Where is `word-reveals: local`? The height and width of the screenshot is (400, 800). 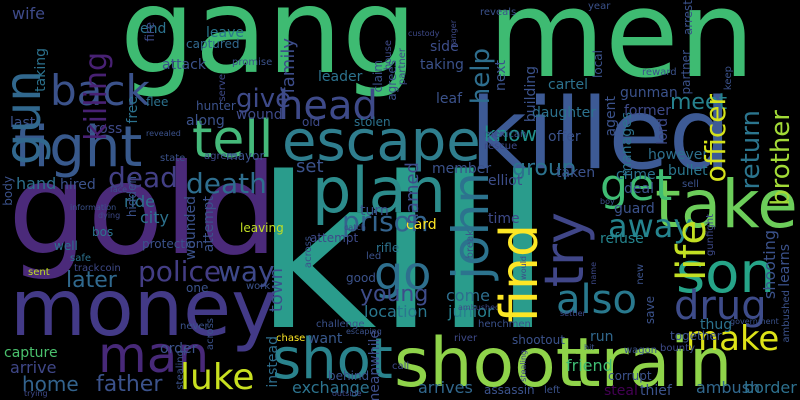
word-reveals: local is located at coordinates (598, 64).